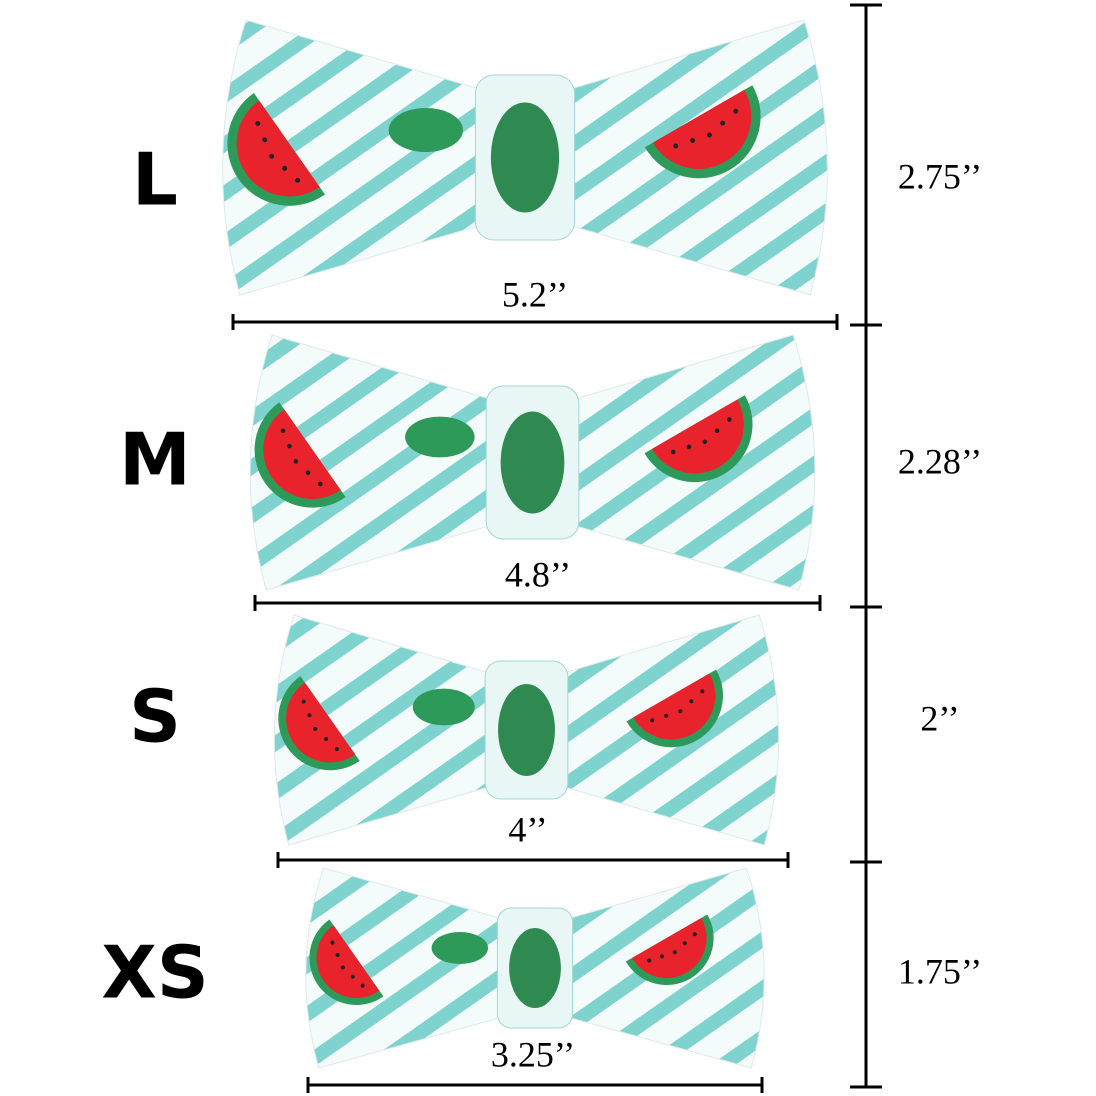 This screenshot has height=1096, width=1096. What do you see at coordinates (940, 461) in the screenshot?
I see `height-text: 2.28’’` at bounding box center [940, 461].